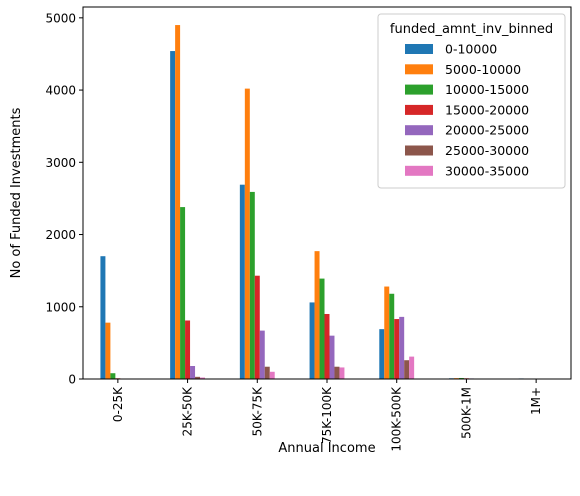 This screenshot has height=496, width=580. Describe the element at coordinates (16, 192) in the screenshot. I see `y-axis-label: No of Funded Investments` at that location.